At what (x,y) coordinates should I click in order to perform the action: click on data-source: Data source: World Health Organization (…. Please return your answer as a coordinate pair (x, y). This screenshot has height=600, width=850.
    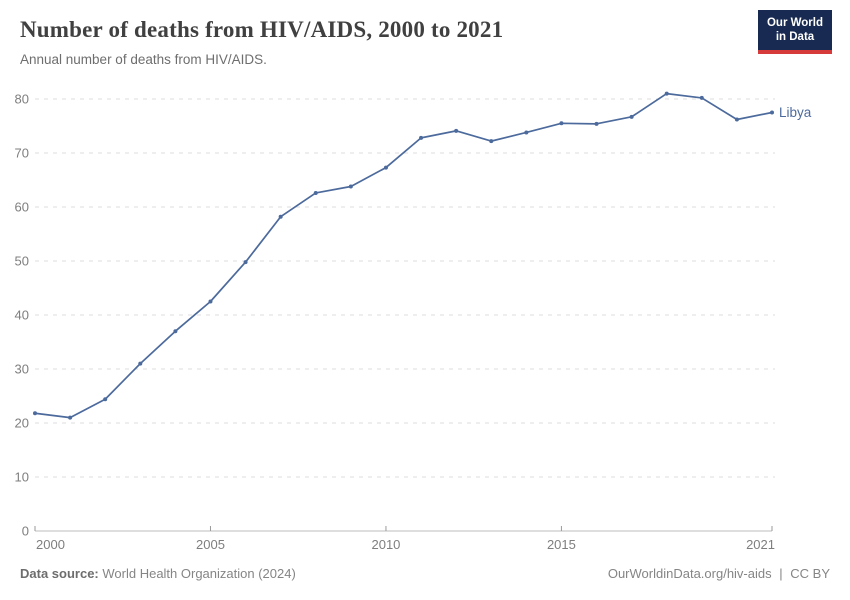
    Looking at the image, I should click on (158, 573).